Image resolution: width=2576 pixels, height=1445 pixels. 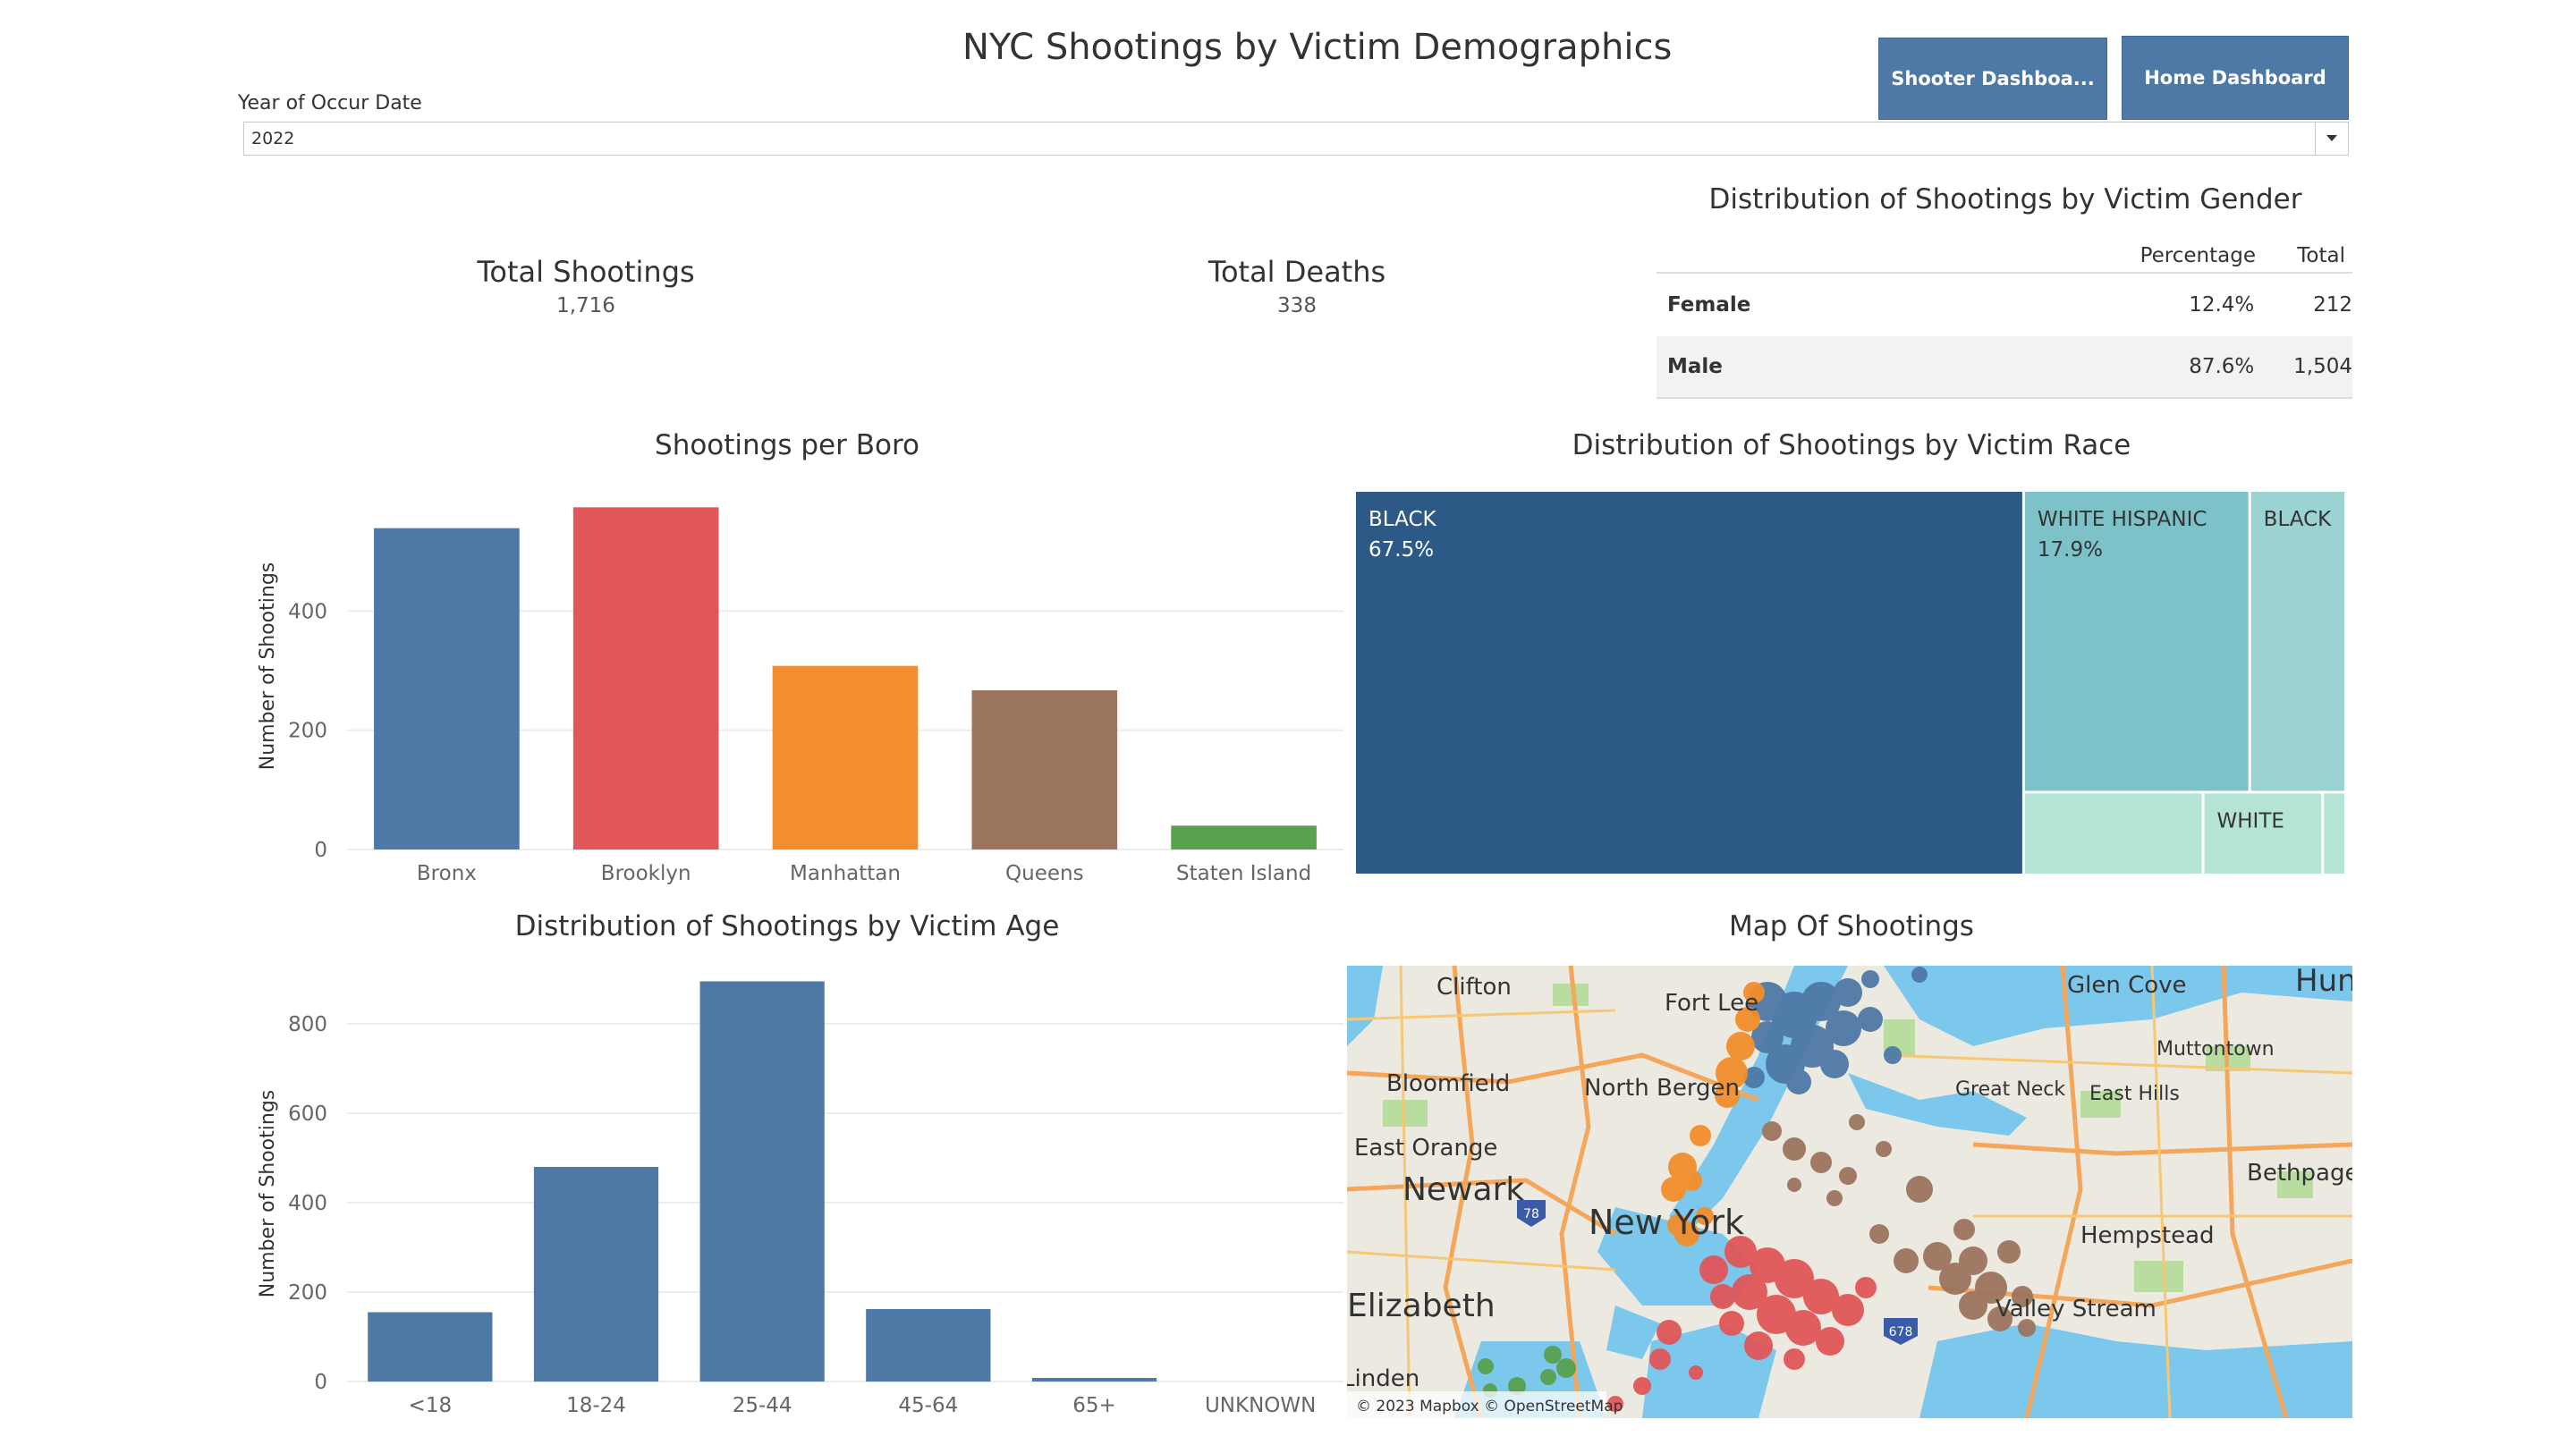 What do you see at coordinates (1260, 1405) in the screenshot?
I see `x-tick-label: UNKNOWN` at bounding box center [1260, 1405].